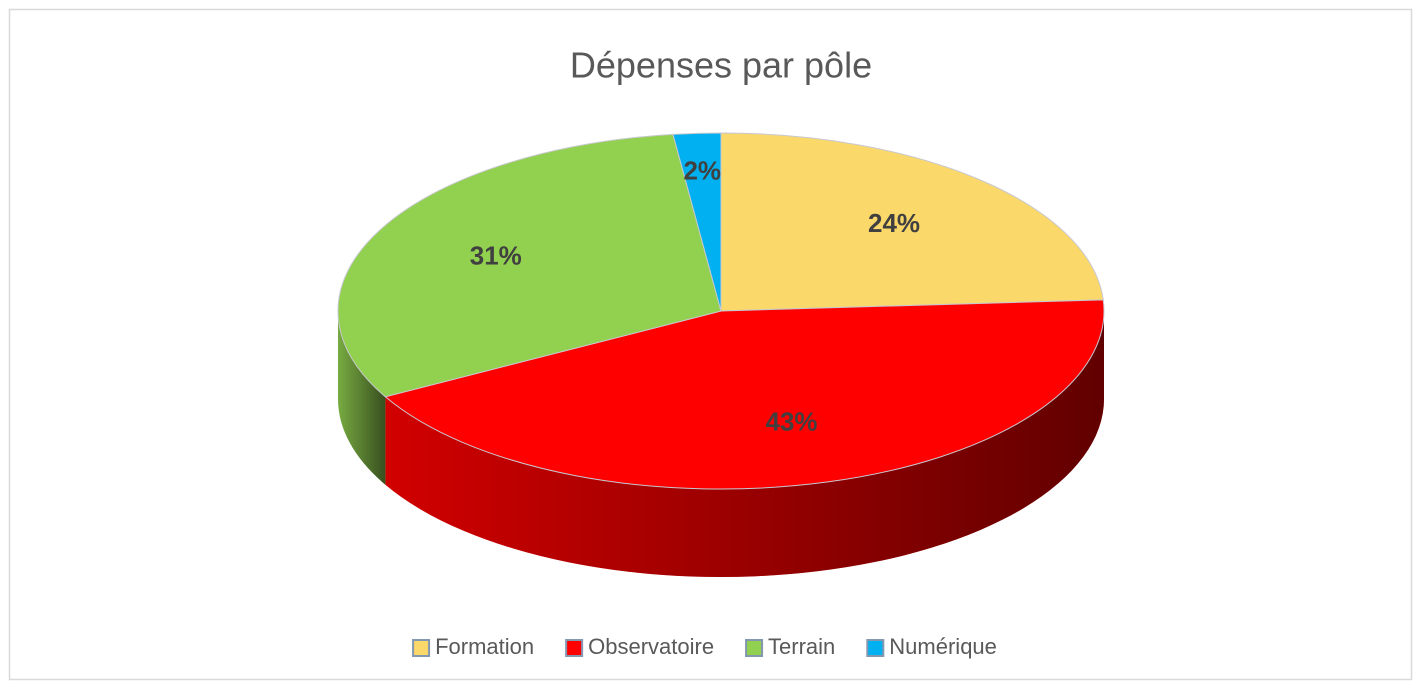 This screenshot has width=1421, height=689. I want to click on data-label: 31%, so click(496, 256).